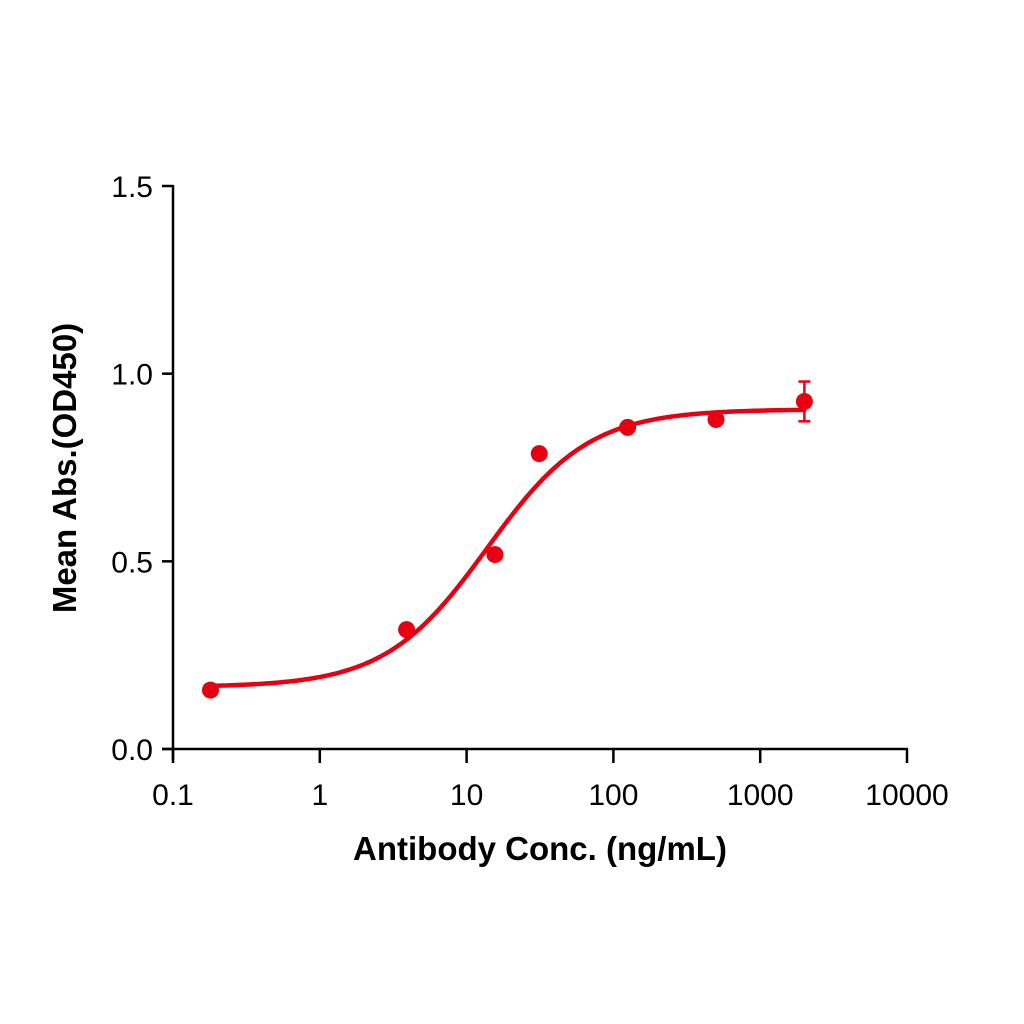  Describe the element at coordinates (132, 750) in the screenshot. I see `y-tick-label: 0.0` at that location.